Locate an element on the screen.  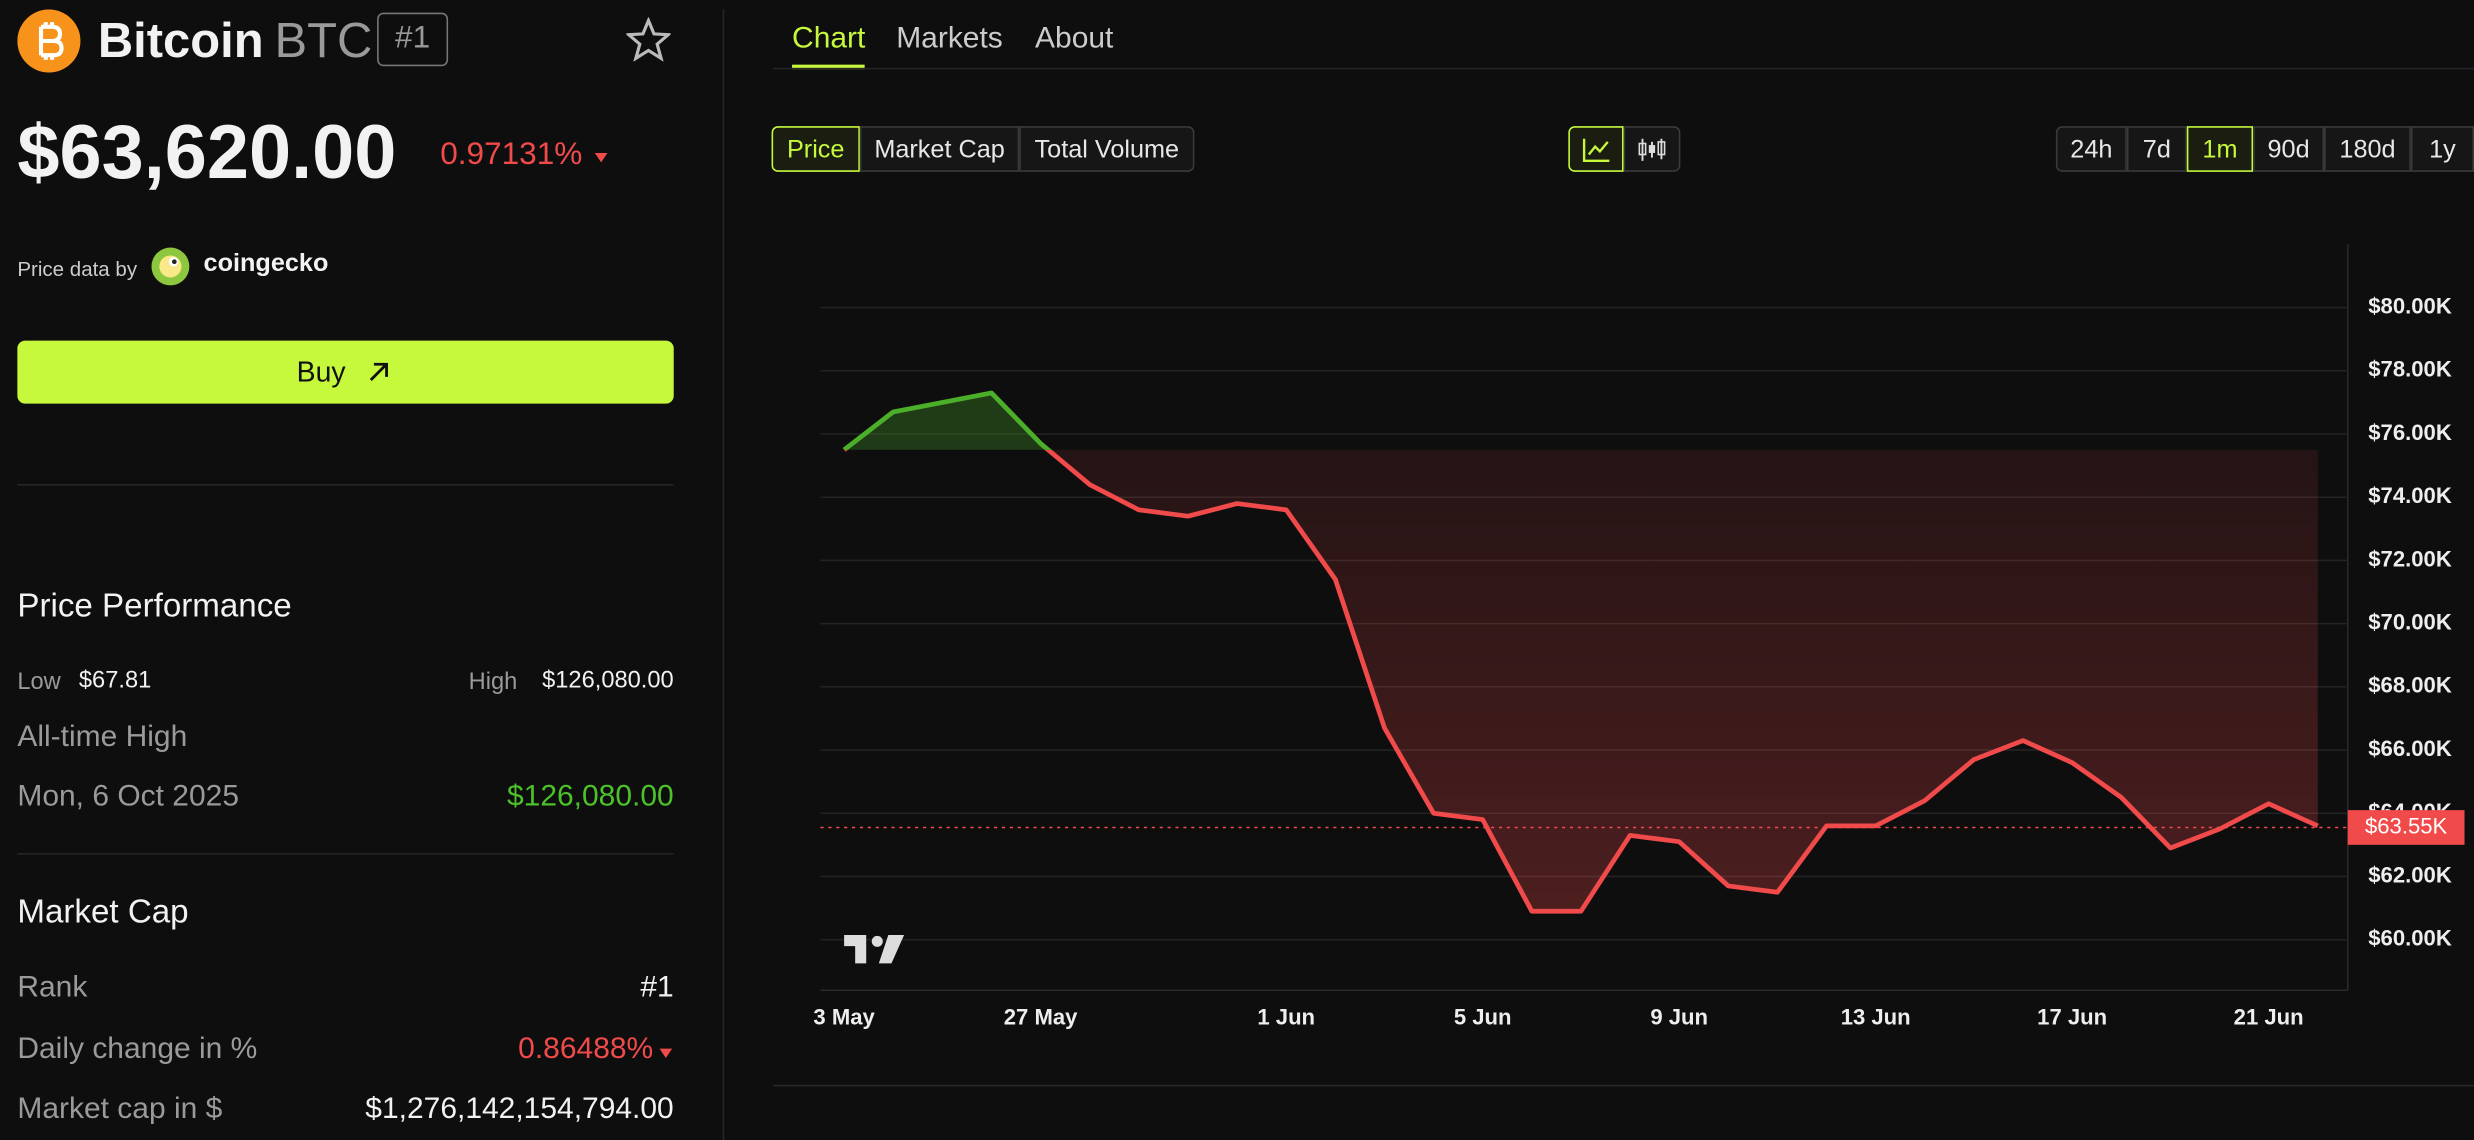
y-tick-label: $78.00K is located at coordinates (2410, 369).